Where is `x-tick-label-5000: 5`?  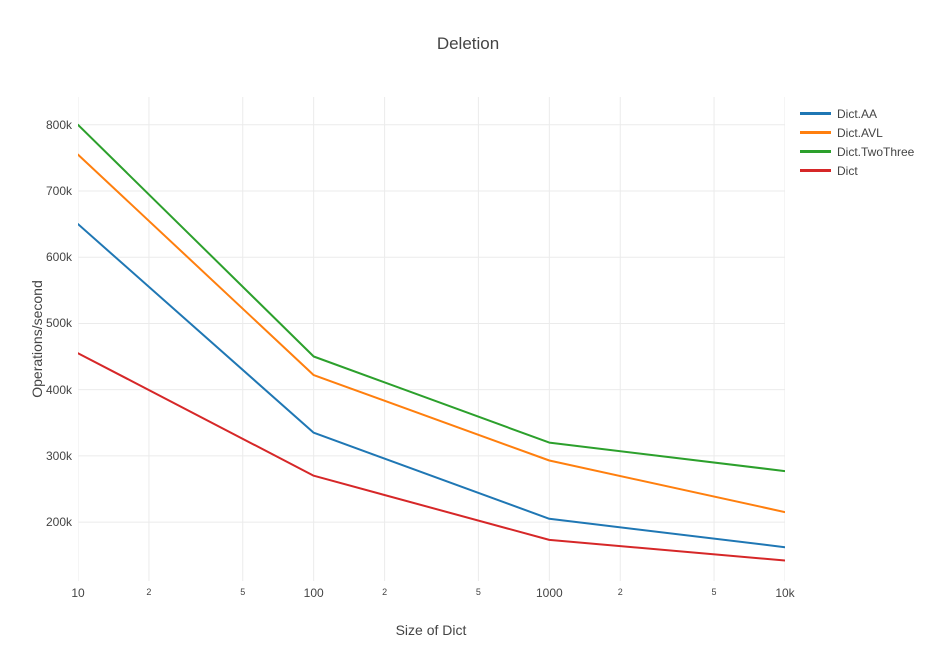
x-tick-label-5000: 5 is located at coordinates (714, 592).